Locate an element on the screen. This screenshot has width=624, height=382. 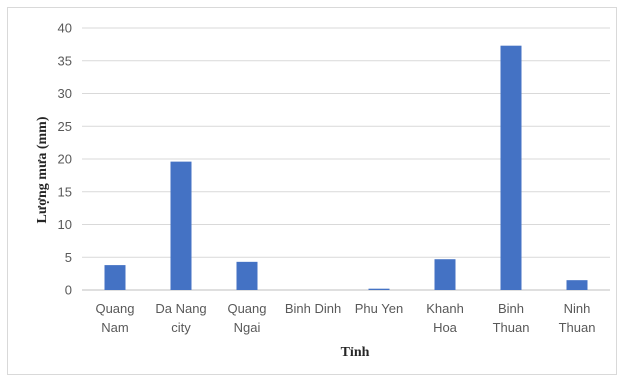
y-axis-title: Lượng mưa (mm) is located at coordinates (42, 169).